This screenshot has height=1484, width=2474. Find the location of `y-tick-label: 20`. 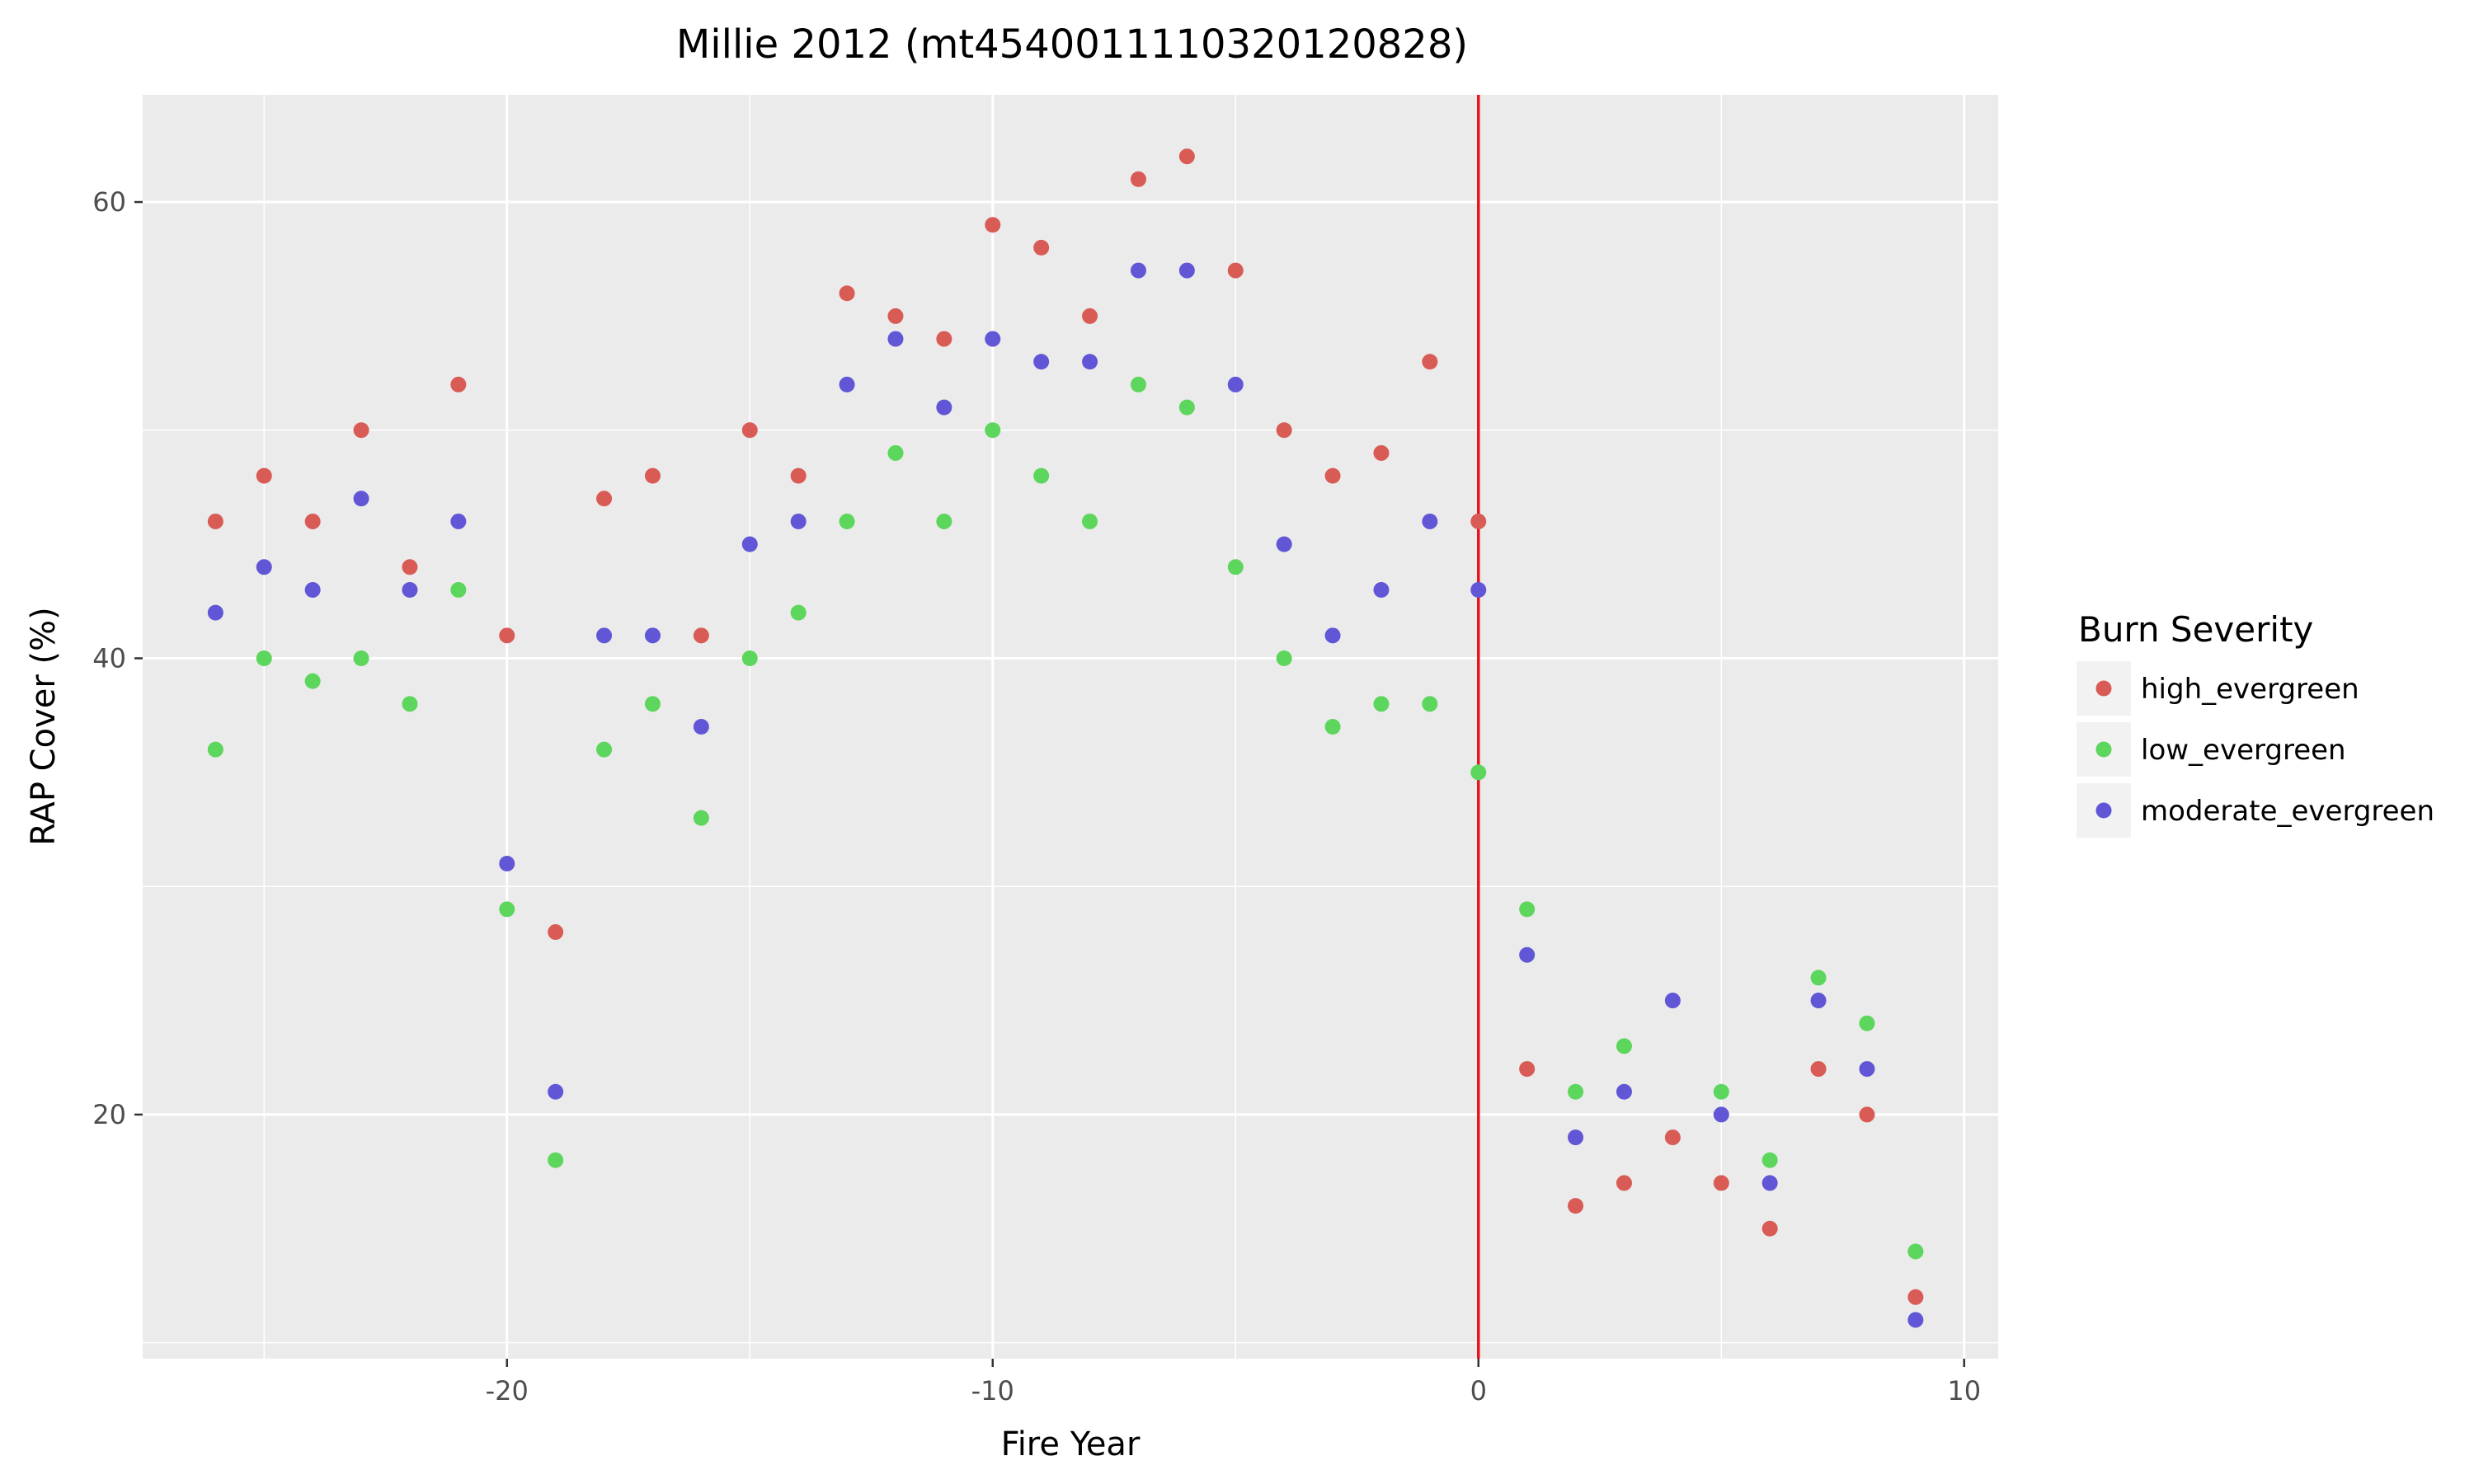

y-tick-label: 20 is located at coordinates (109, 1114).